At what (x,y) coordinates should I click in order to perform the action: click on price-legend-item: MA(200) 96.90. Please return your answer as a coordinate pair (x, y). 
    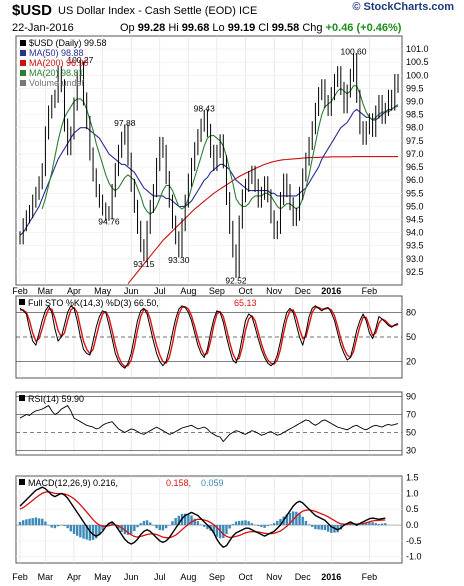
    Looking at the image, I should click on (59, 63).